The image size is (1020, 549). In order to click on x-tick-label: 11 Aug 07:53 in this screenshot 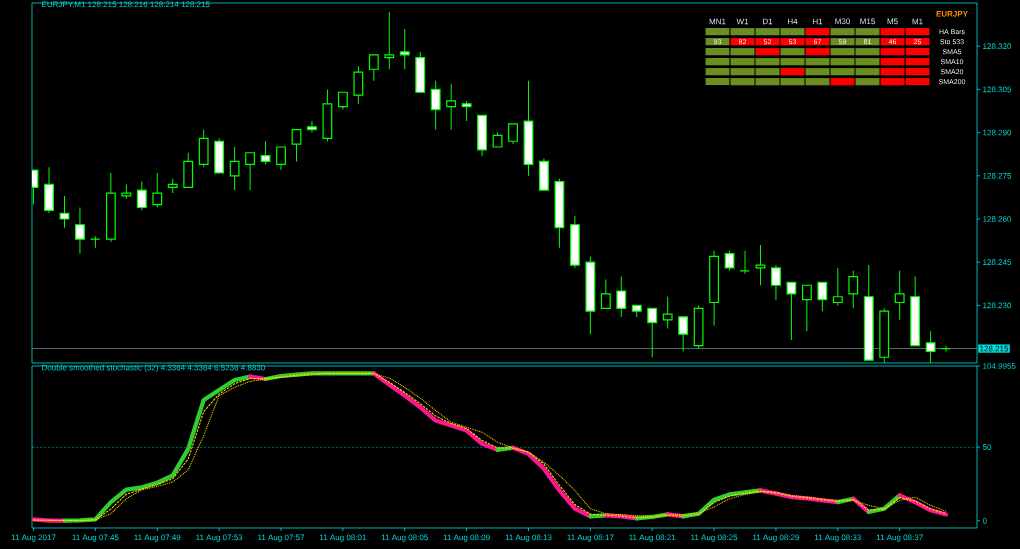, I will do `click(219, 538)`.